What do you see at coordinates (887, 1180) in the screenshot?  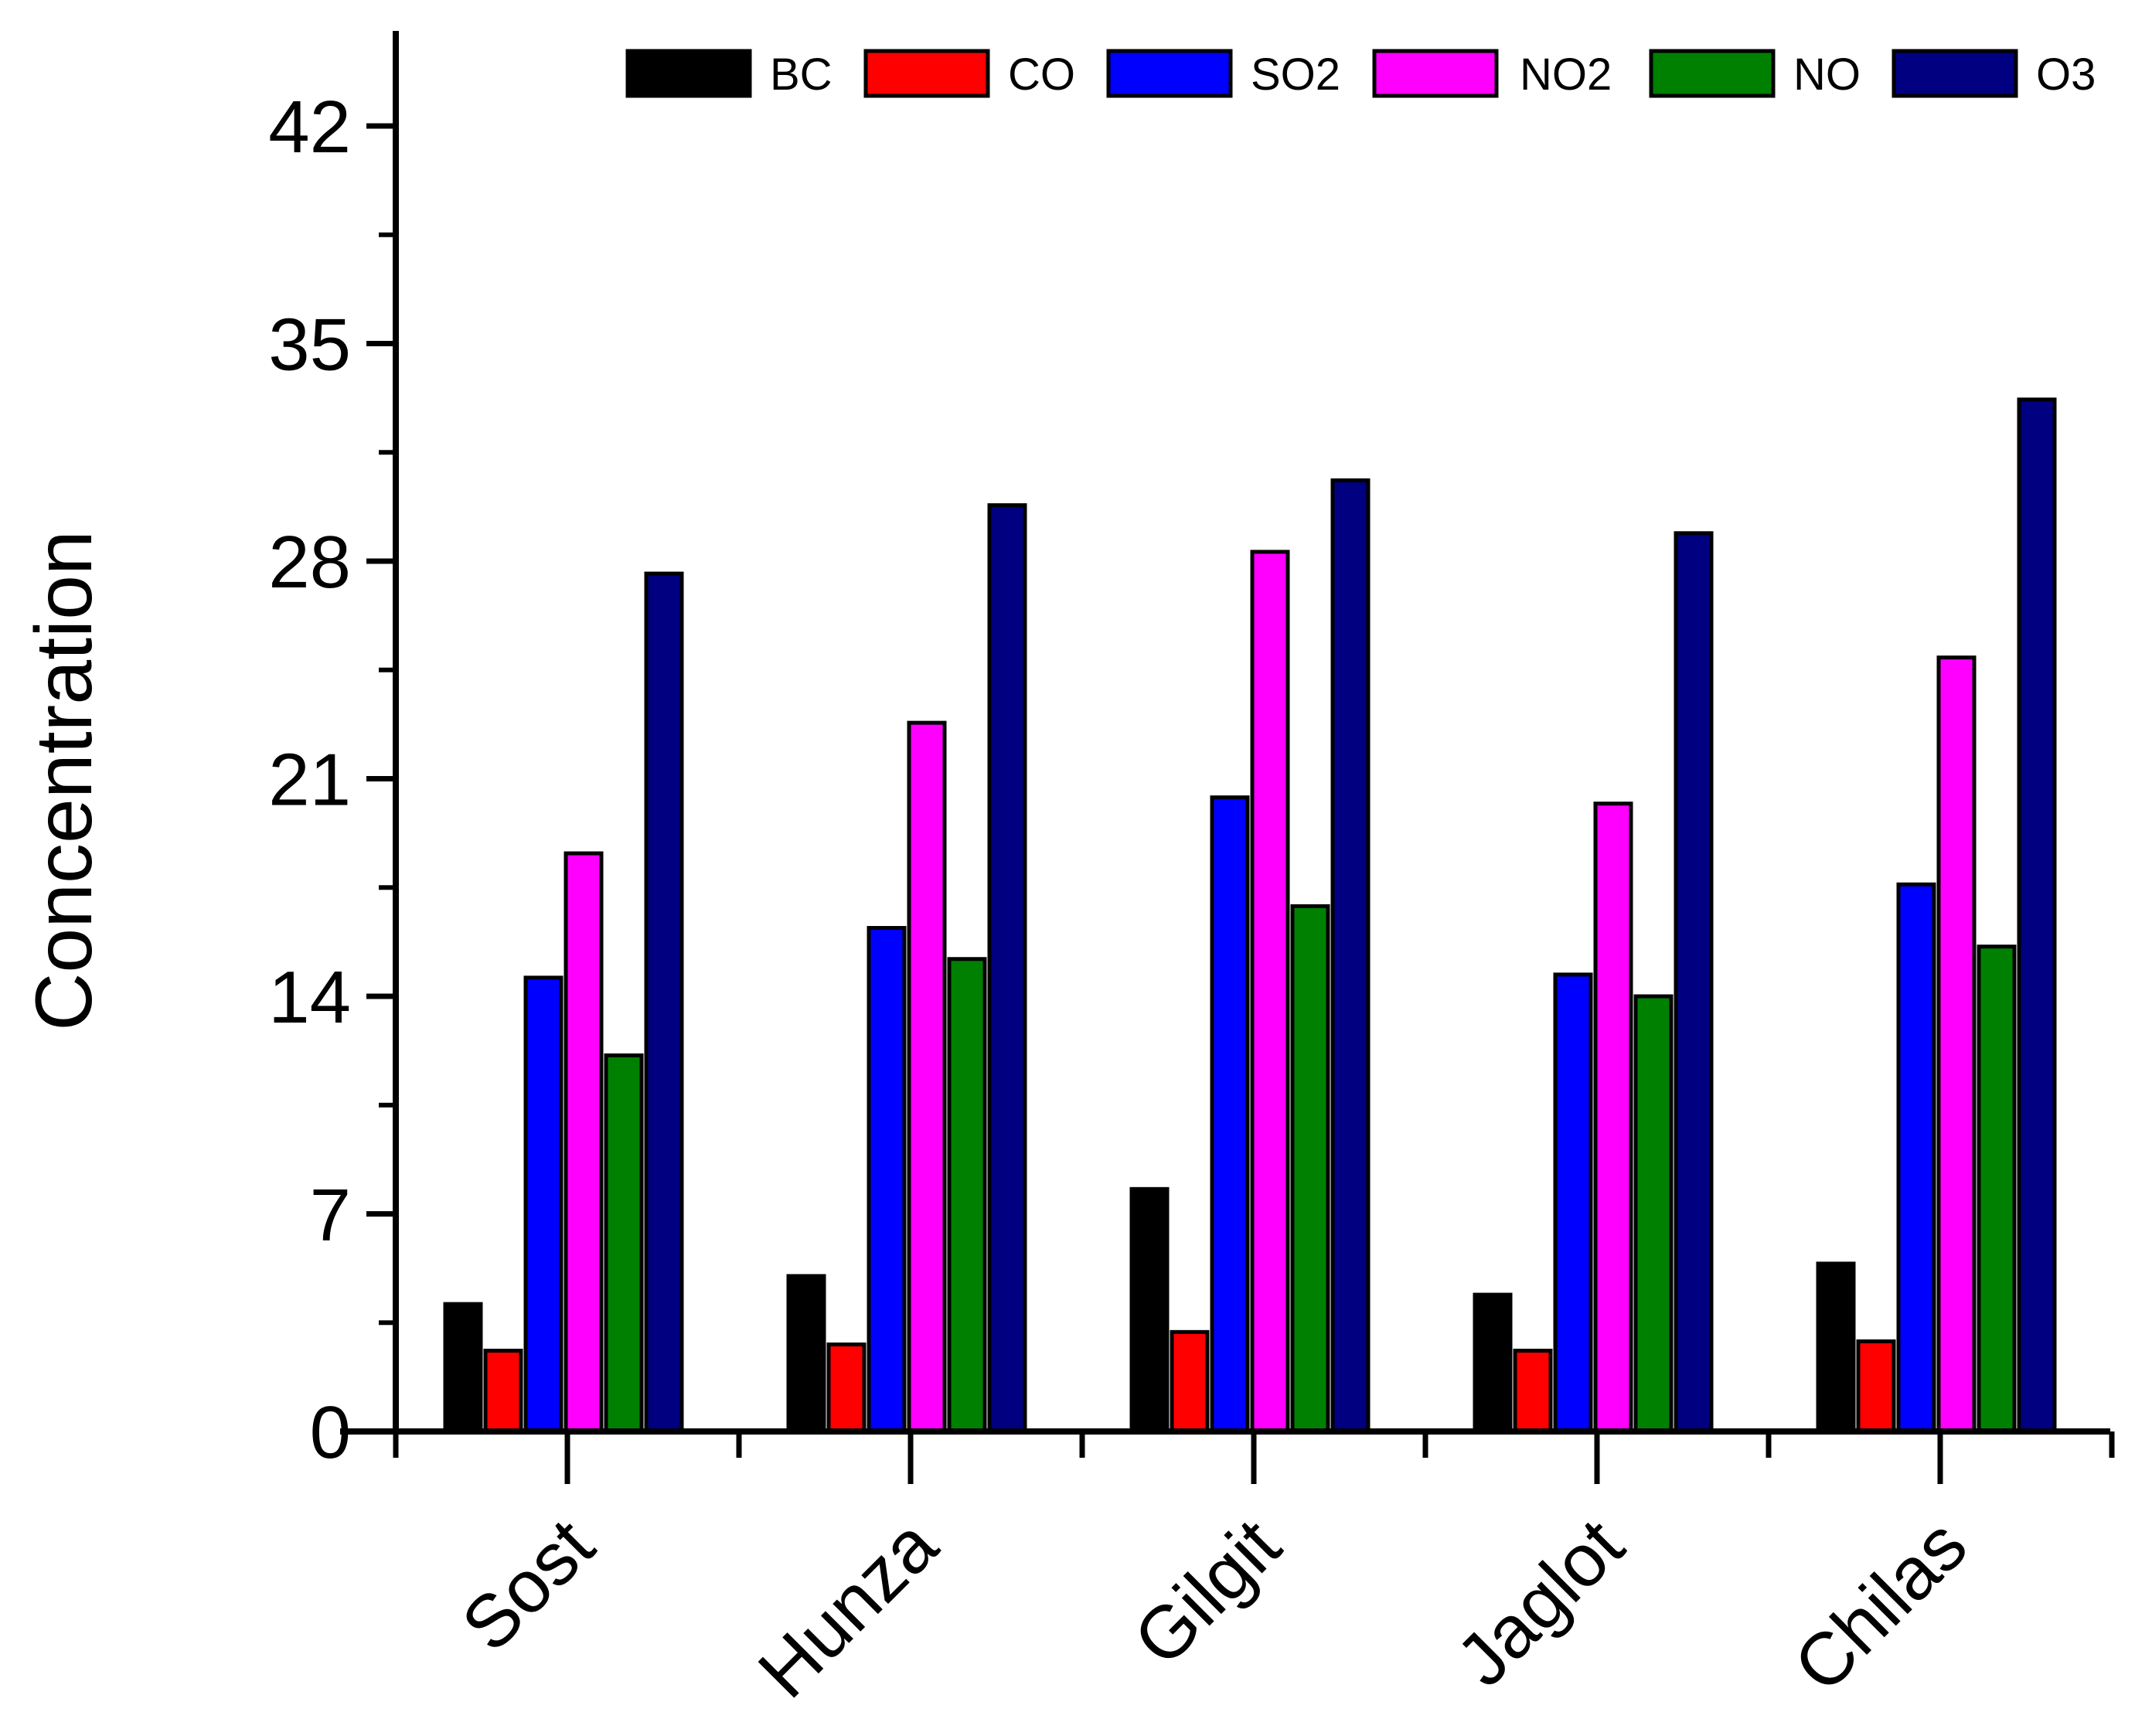 I see `bar-so2-hunza` at bounding box center [887, 1180].